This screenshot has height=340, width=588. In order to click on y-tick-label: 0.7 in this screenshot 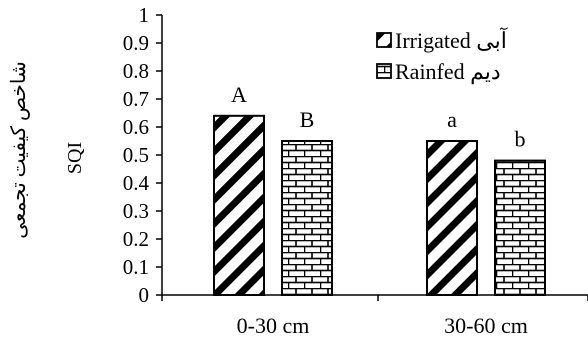, I will do `click(136, 99)`.